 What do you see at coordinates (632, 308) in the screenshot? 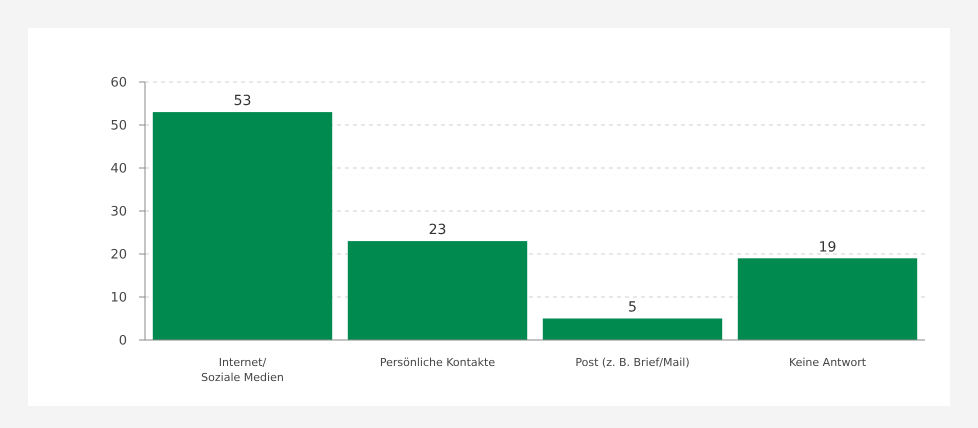
I see `data-label: 5` at bounding box center [632, 308].